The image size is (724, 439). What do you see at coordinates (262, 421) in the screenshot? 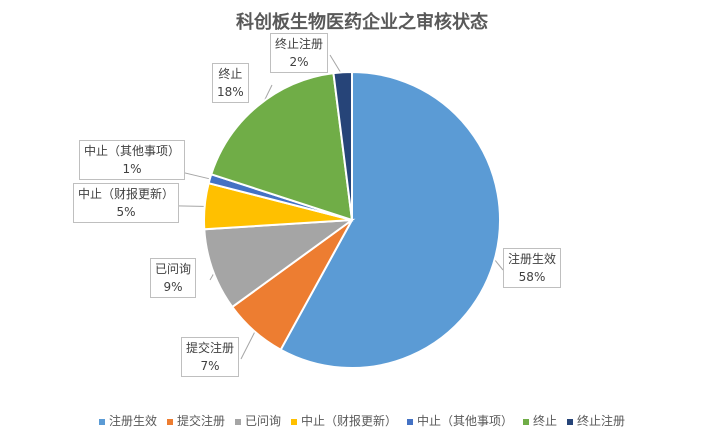
I see `legend-label: 已问询` at bounding box center [262, 421].